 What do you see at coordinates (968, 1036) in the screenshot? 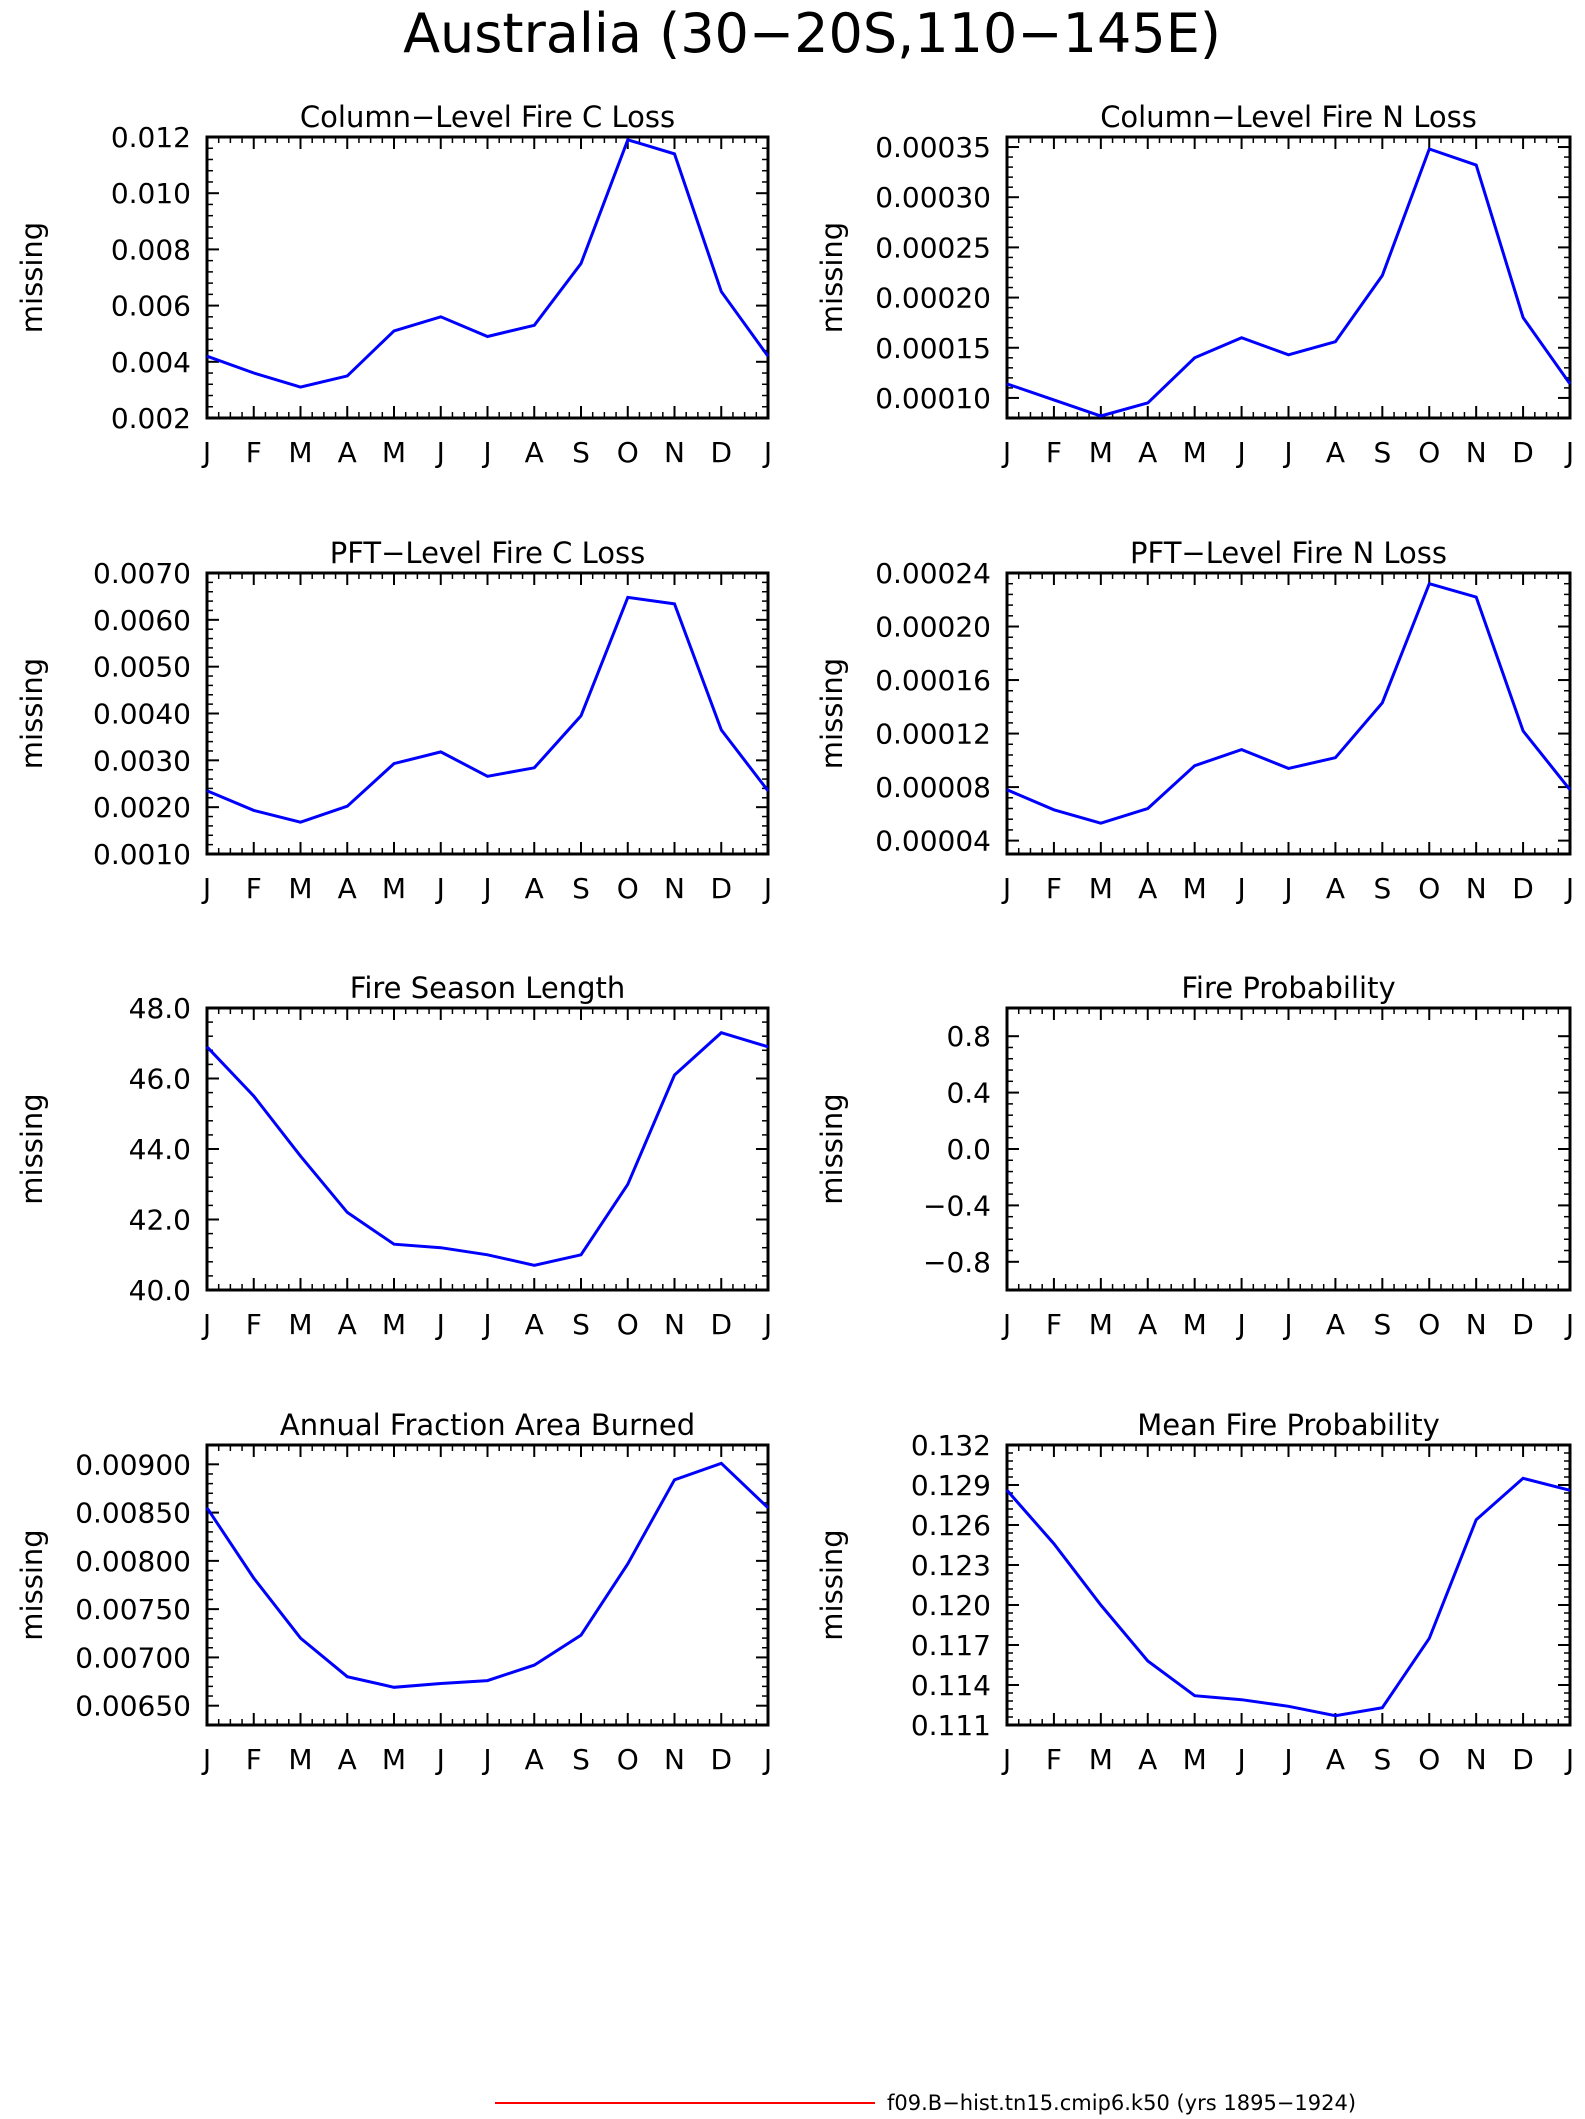
I see `y-tick-label: 0.8` at bounding box center [968, 1036].